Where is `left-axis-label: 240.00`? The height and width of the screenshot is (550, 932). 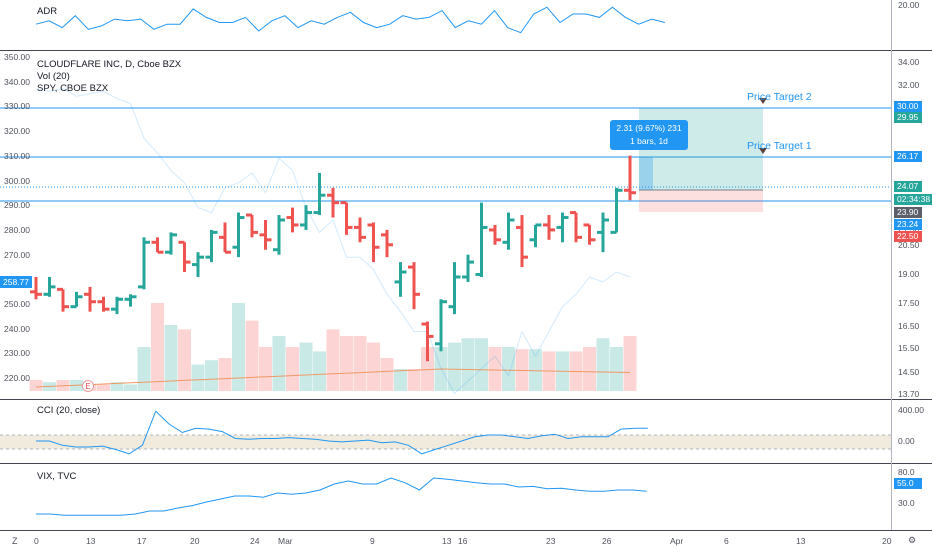 left-axis-label: 240.00 is located at coordinates (17, 328).